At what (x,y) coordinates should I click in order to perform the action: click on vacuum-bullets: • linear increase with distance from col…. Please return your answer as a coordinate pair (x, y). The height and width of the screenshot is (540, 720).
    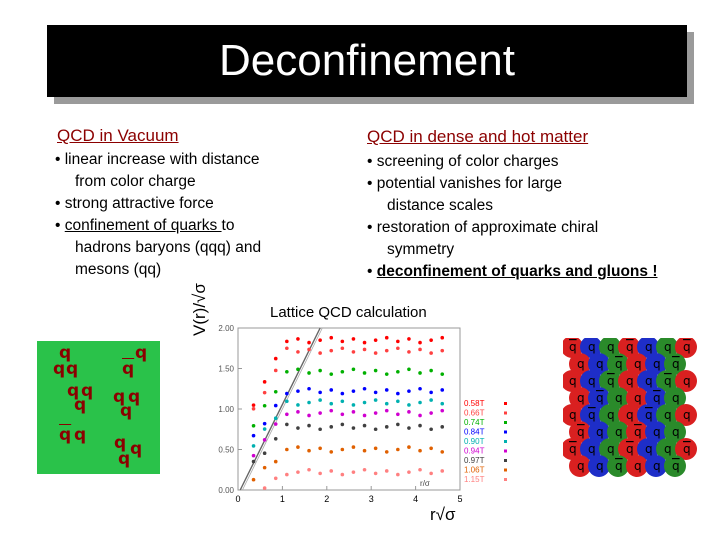
    Looking at the image, I should click on (200, 215).